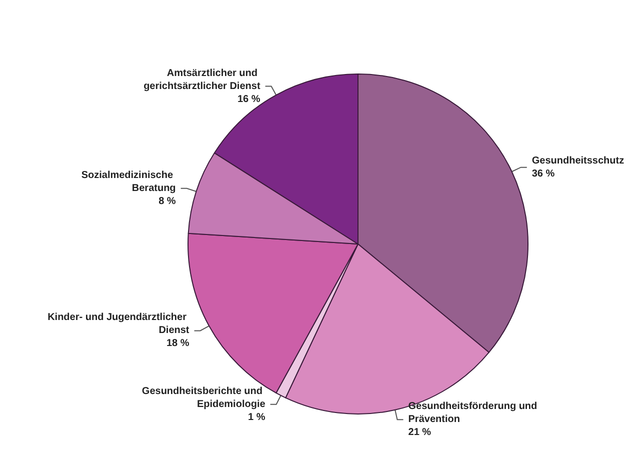 The height and width of the screenshot is (459, 641). Describe the element at coordinates (474, 413) in the screenshot. I see `slice-label: Gesundheitsförderung und Prävention` at that location.